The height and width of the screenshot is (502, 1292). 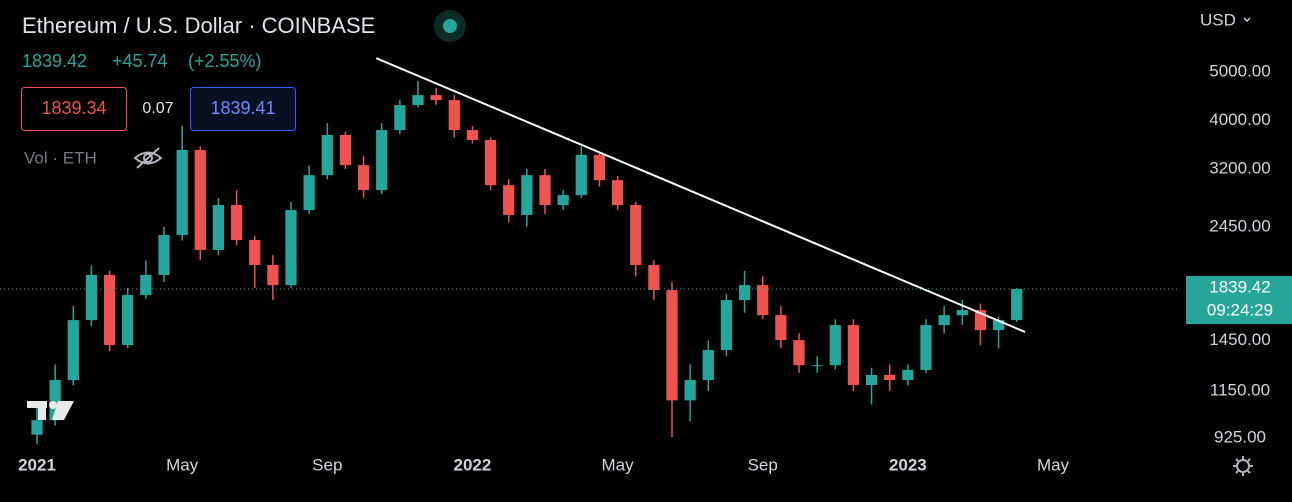 I want to click on ask-box, so click(x=243, y=109).